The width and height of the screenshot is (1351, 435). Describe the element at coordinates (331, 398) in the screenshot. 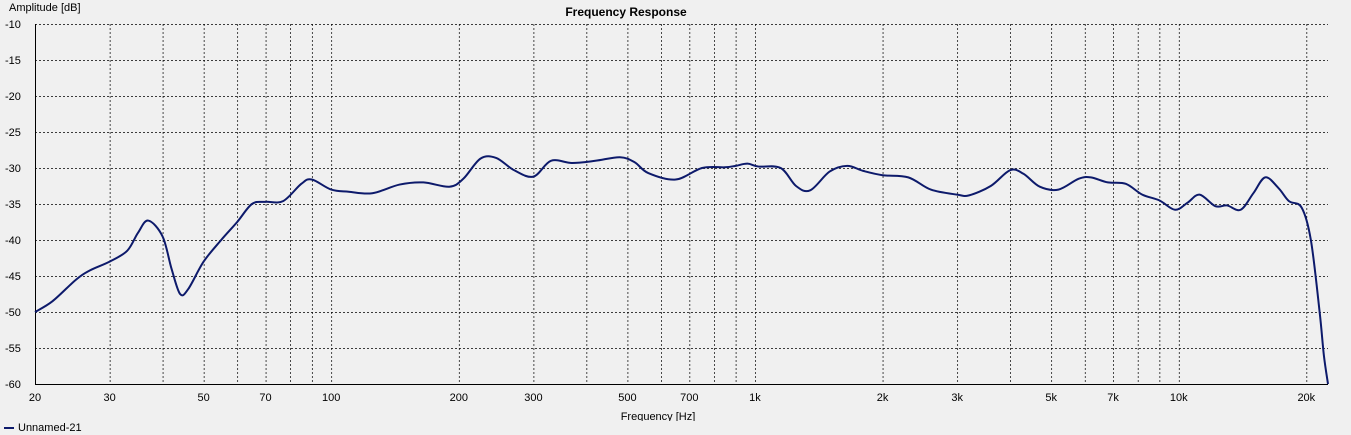

I see `x-tick-label: 100` at that location.